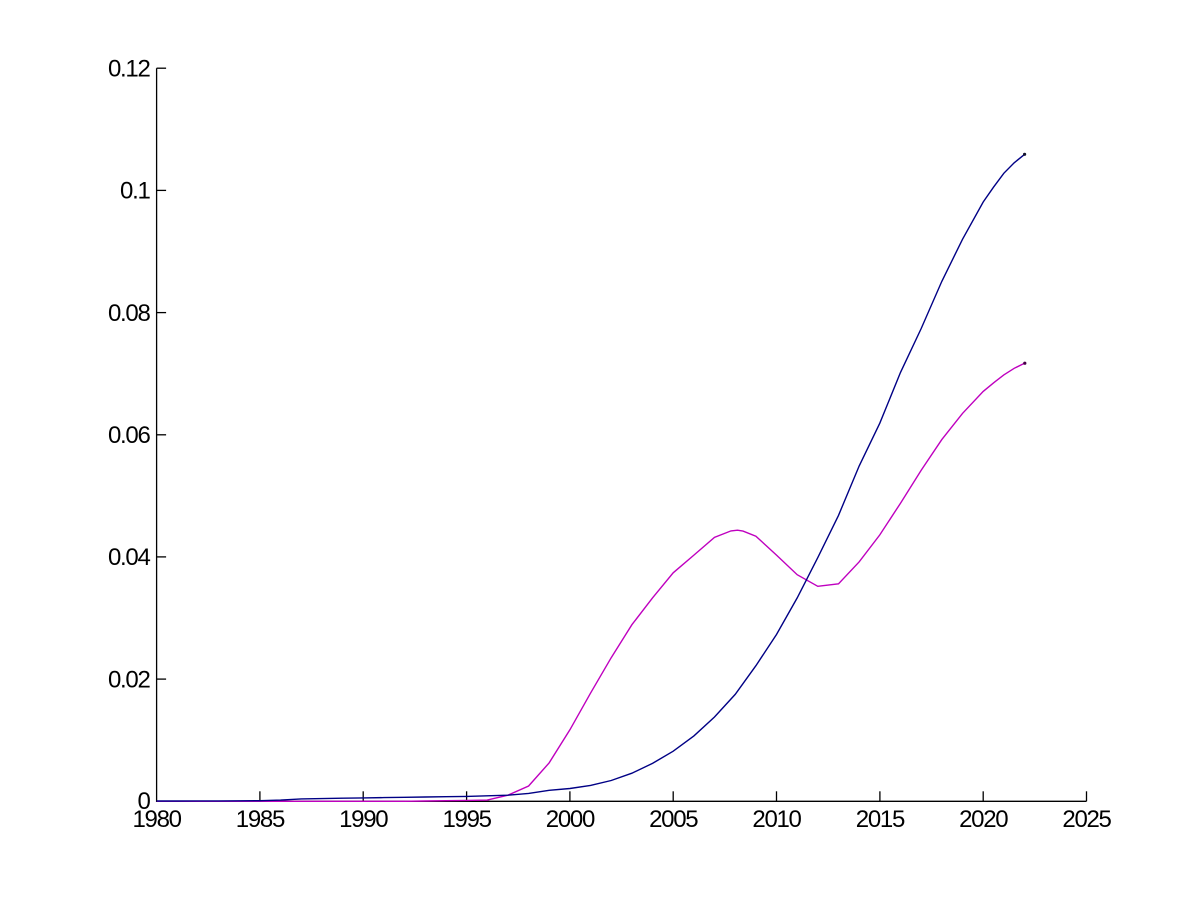  What do you see at coordinates (363, 819) in the screenshot?
I see `svg-text: 1990` at bounding box center [363, 819].